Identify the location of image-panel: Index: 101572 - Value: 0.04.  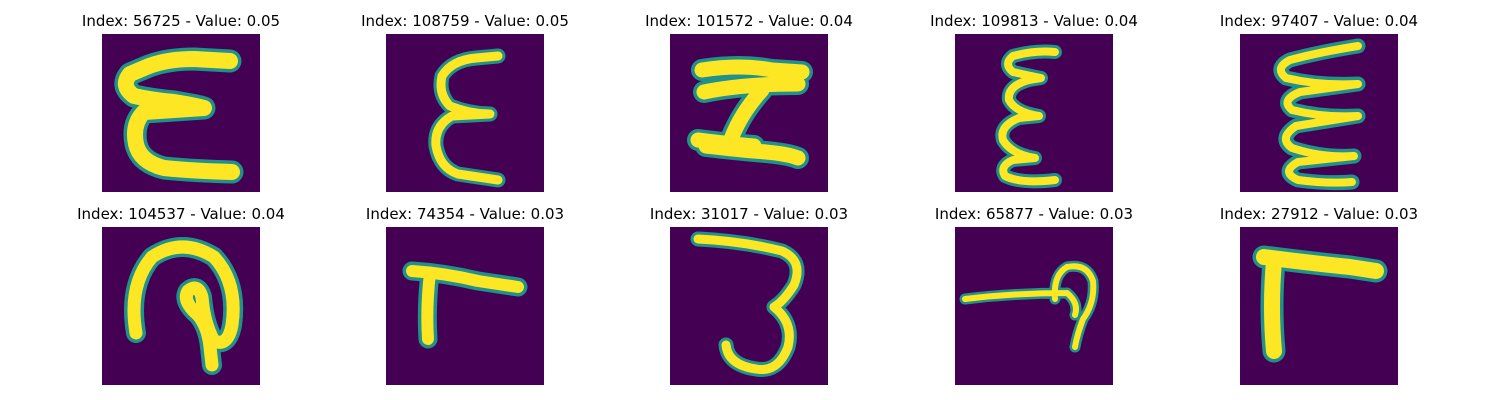
(749, 102).